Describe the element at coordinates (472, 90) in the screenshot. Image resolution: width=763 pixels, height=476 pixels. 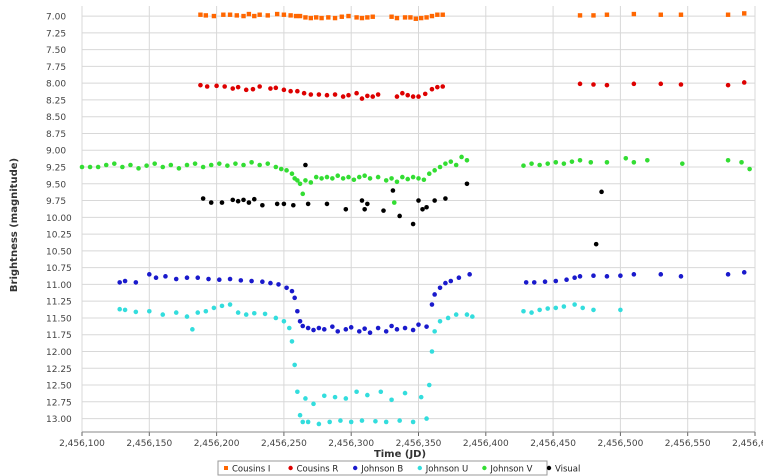
I see `series-cousins-r` at that location.